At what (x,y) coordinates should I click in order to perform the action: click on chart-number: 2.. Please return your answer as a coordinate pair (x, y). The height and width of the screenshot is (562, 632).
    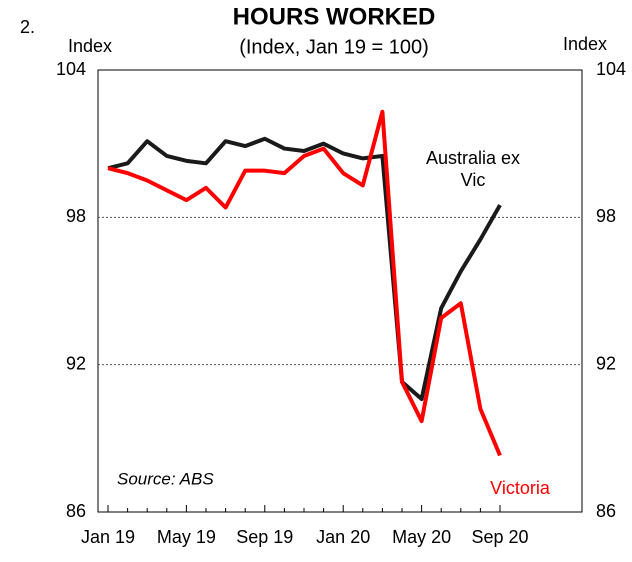
    Looking at the image, I should click on (27, 27).